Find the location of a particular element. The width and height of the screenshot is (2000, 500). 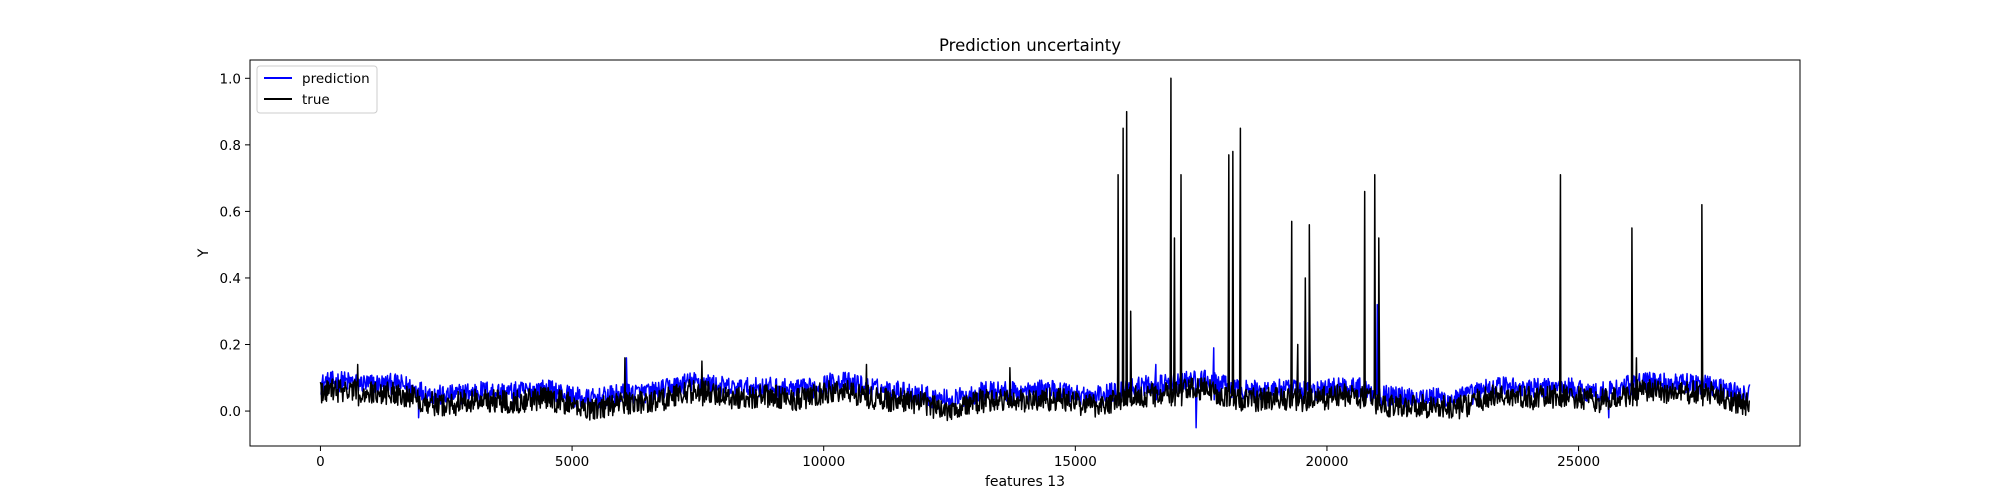

x-tick-label: 5000 is located at coordinates (572, 462).